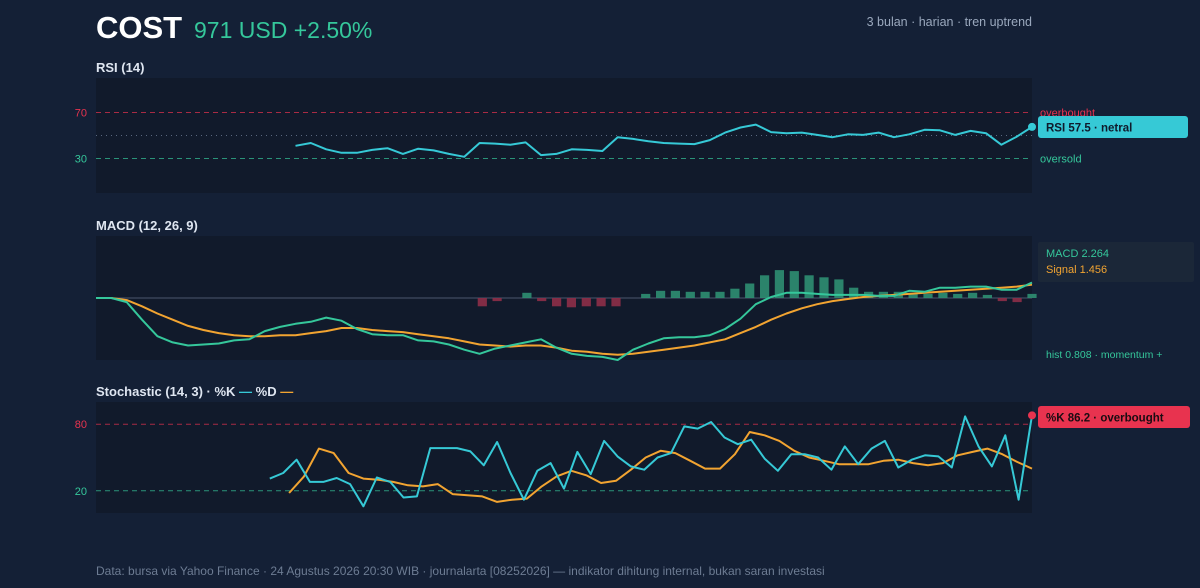  I want to click on rsi-latest-label: RSI 57.5 · netral, so click(1089, 129).